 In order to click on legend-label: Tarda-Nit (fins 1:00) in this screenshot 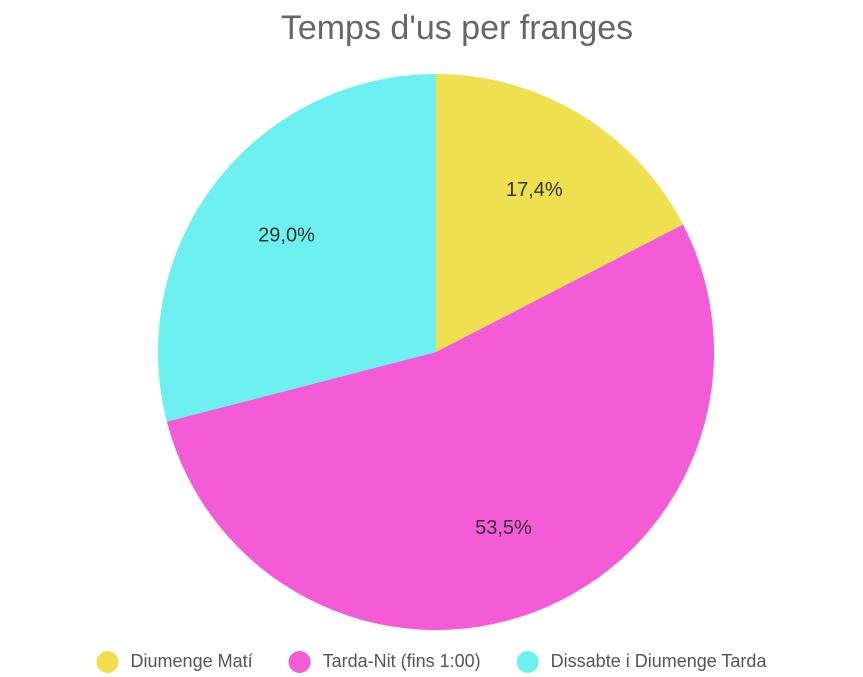, I will do `click(402, 661)`.